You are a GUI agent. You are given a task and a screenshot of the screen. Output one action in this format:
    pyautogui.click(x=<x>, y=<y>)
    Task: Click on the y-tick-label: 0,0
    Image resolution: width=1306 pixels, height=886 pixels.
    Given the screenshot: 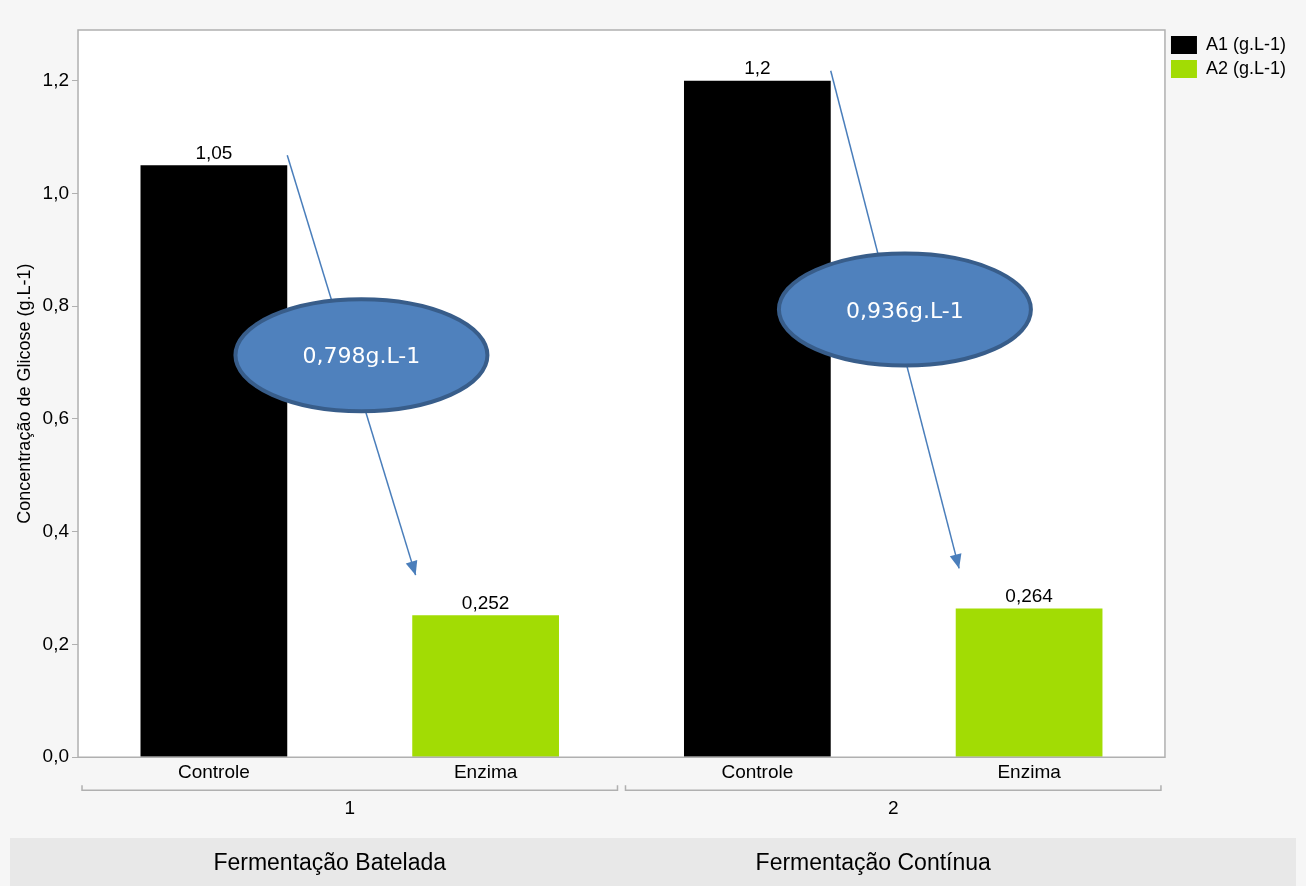 What is the action you would take?
    pyautogui.click(x=56, y=756)
    